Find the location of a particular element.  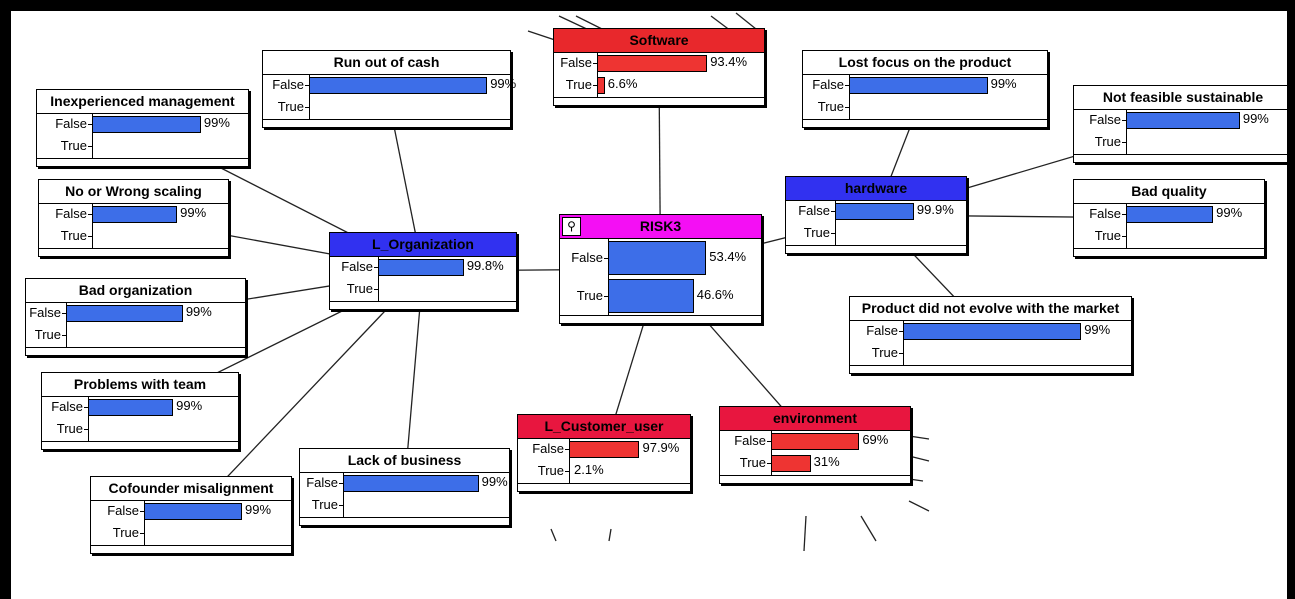

node-problems-team: Problems with team False 99% True is located at coordinates (140, 411).